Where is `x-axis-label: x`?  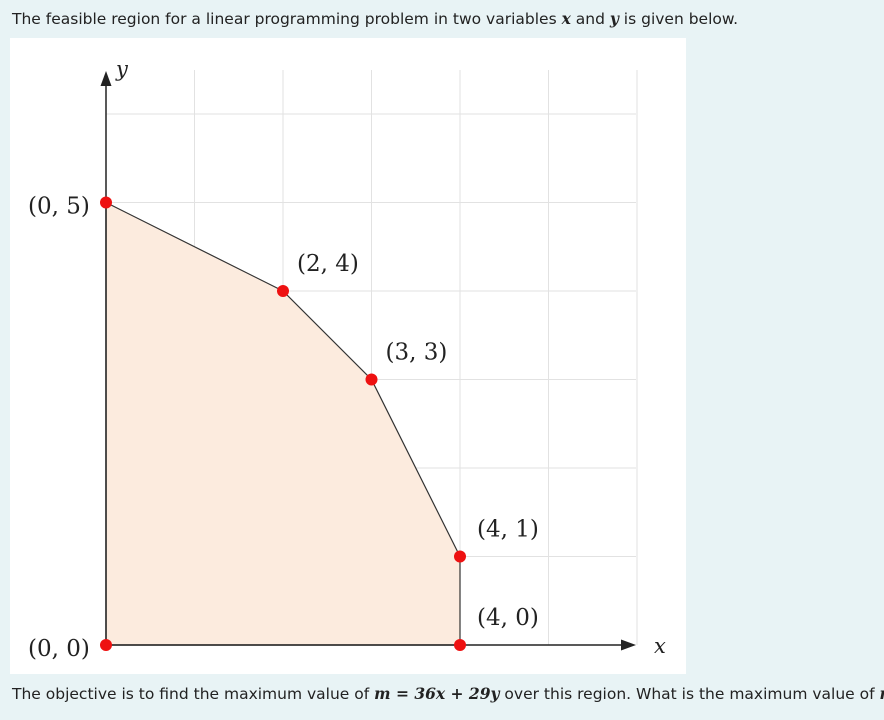
x-axis-label: x is located at coordinates (660, 646).